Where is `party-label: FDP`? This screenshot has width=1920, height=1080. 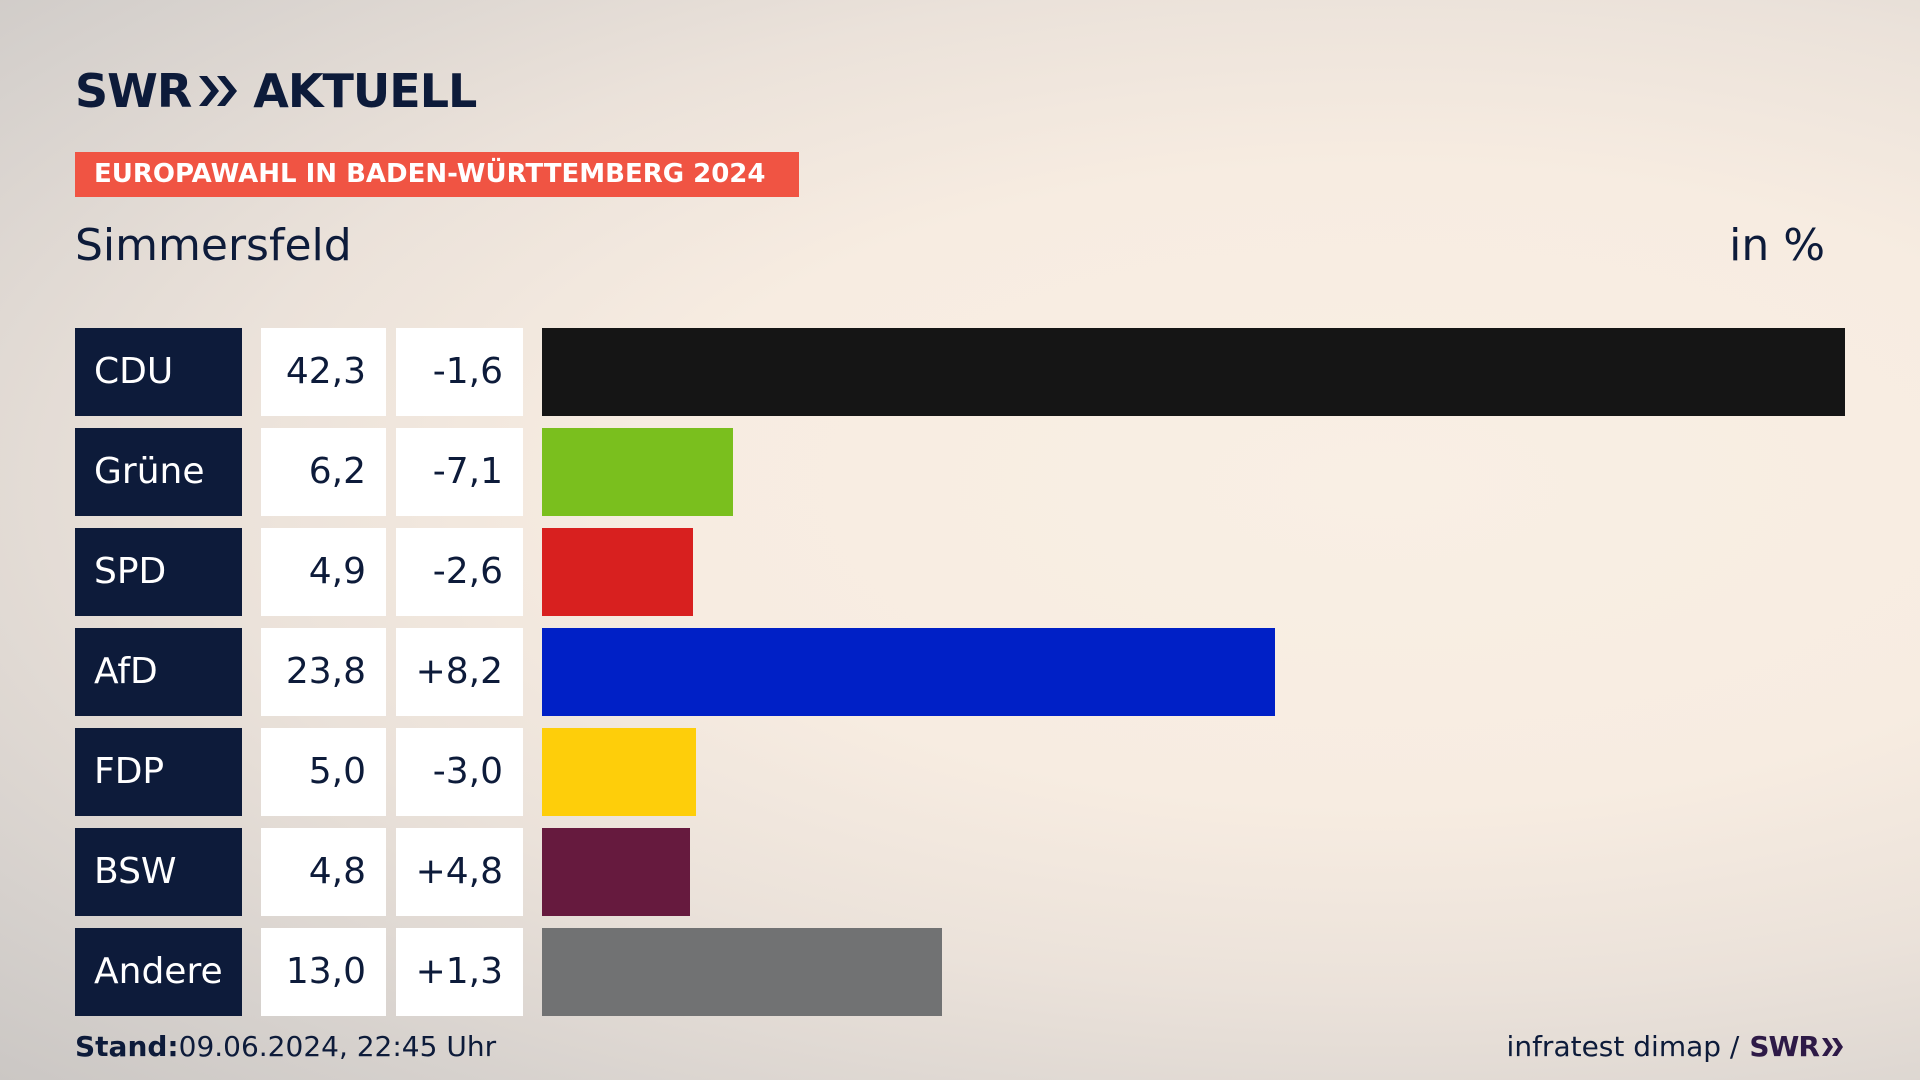
party-label: FDP is located at coordinates (158, 772).